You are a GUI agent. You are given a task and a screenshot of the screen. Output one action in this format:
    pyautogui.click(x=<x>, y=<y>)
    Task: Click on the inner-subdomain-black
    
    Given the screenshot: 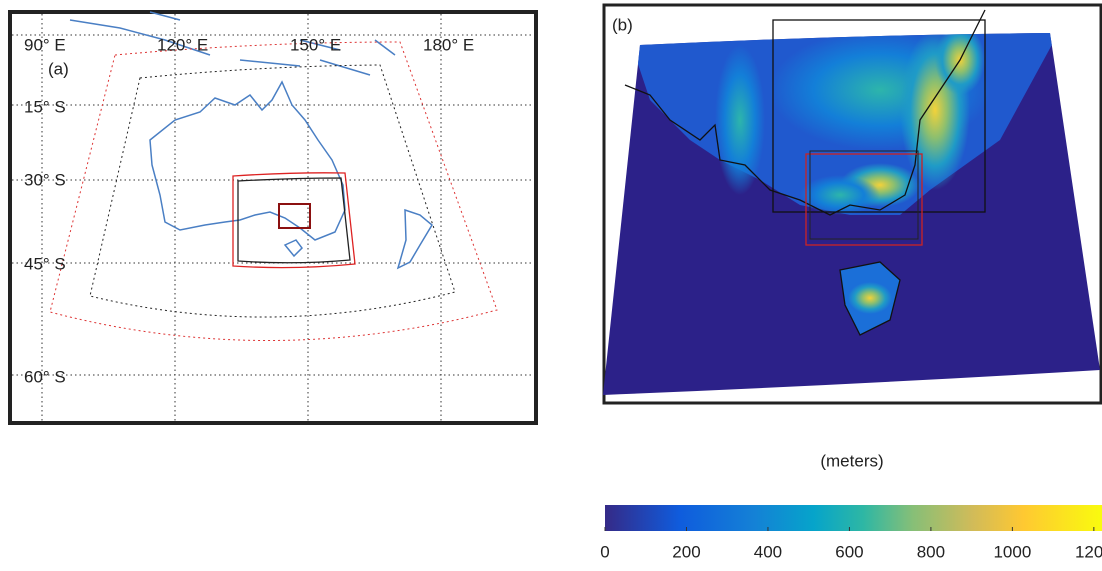 What is the action you would take?
    pyautogui.click(x=864, y=195)
    